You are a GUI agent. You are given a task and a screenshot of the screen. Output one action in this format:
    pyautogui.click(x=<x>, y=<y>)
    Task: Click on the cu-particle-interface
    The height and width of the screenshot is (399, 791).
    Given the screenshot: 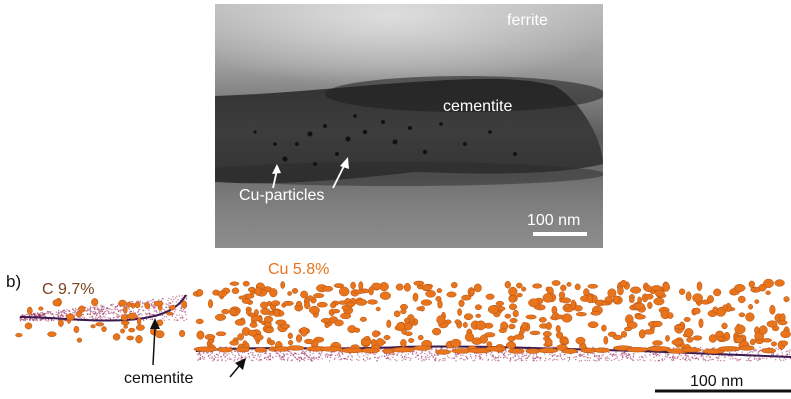 What is the action you would take?
    pyautogui.click(x=442, y=352)
    